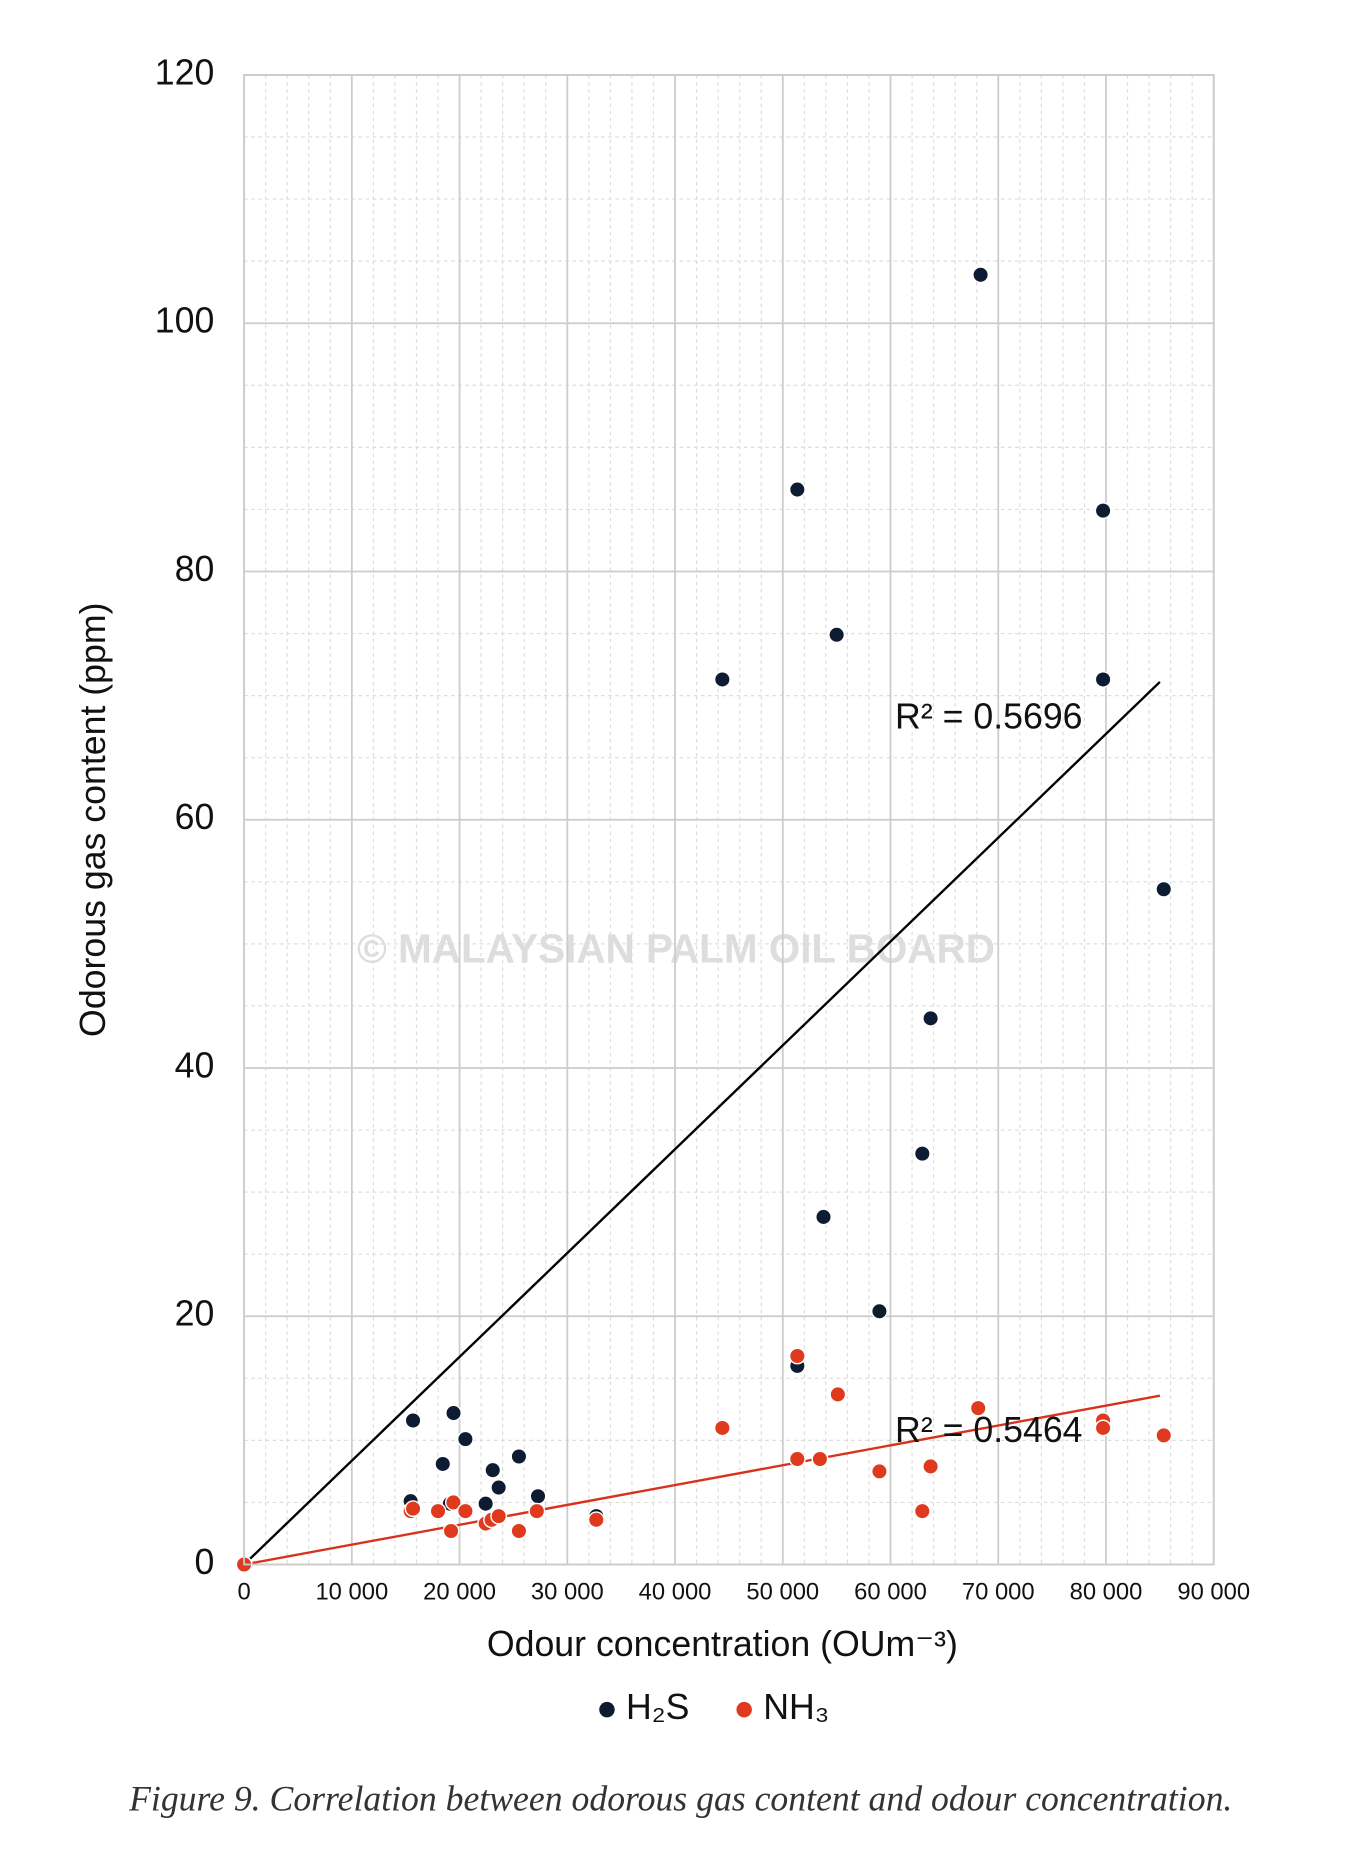 Image resolution: width=1346 pixels, height=1856 pixels. What do you see at coordinates (185, 72) in the screenshot?
I see `y-tick-label: 120` at bounding box center [185, 72].